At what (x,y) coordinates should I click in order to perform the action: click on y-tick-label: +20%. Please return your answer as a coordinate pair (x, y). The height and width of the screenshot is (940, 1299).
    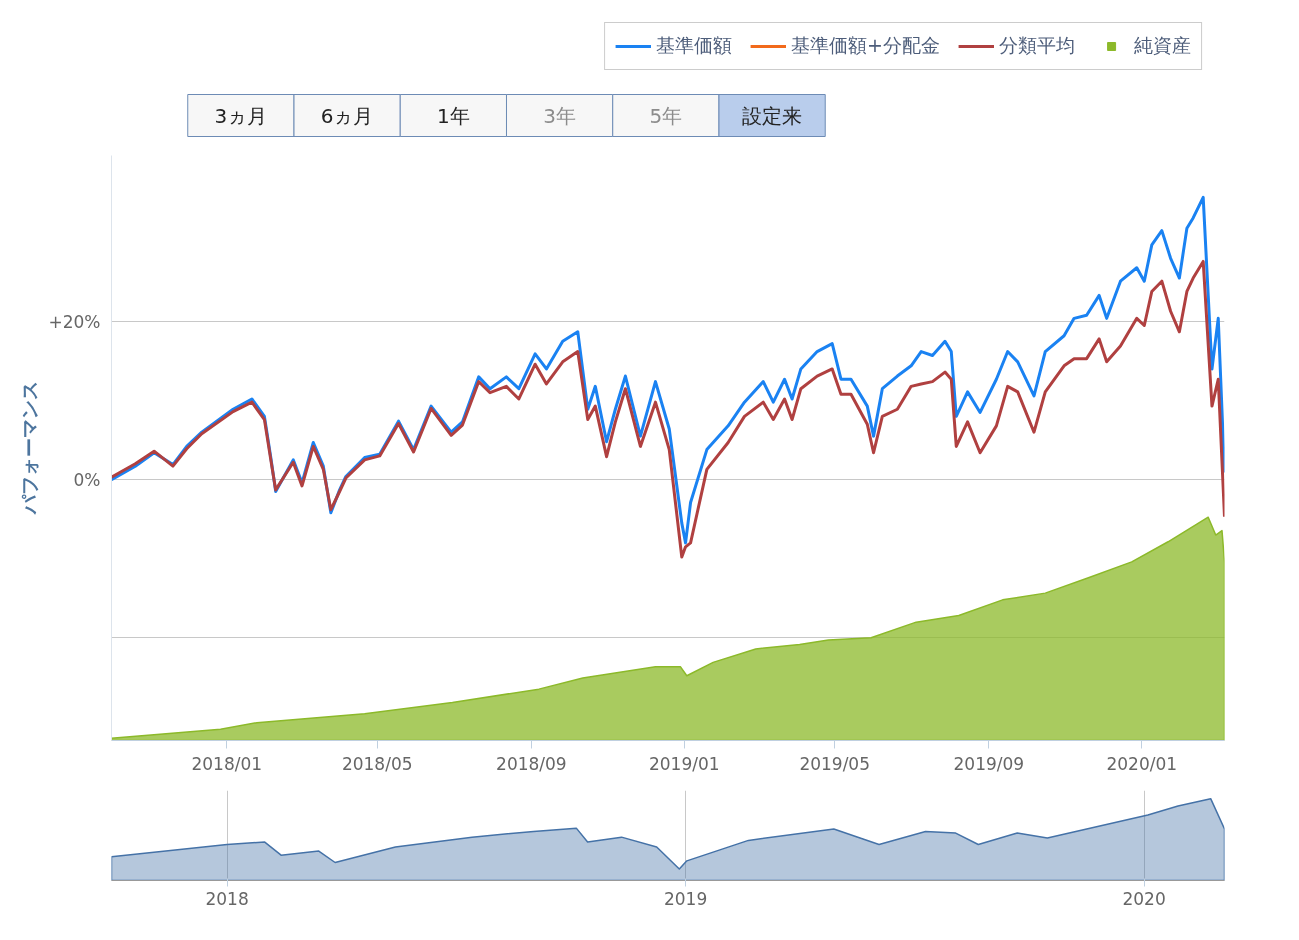
    Looking at the image, I should click on (74, 321).